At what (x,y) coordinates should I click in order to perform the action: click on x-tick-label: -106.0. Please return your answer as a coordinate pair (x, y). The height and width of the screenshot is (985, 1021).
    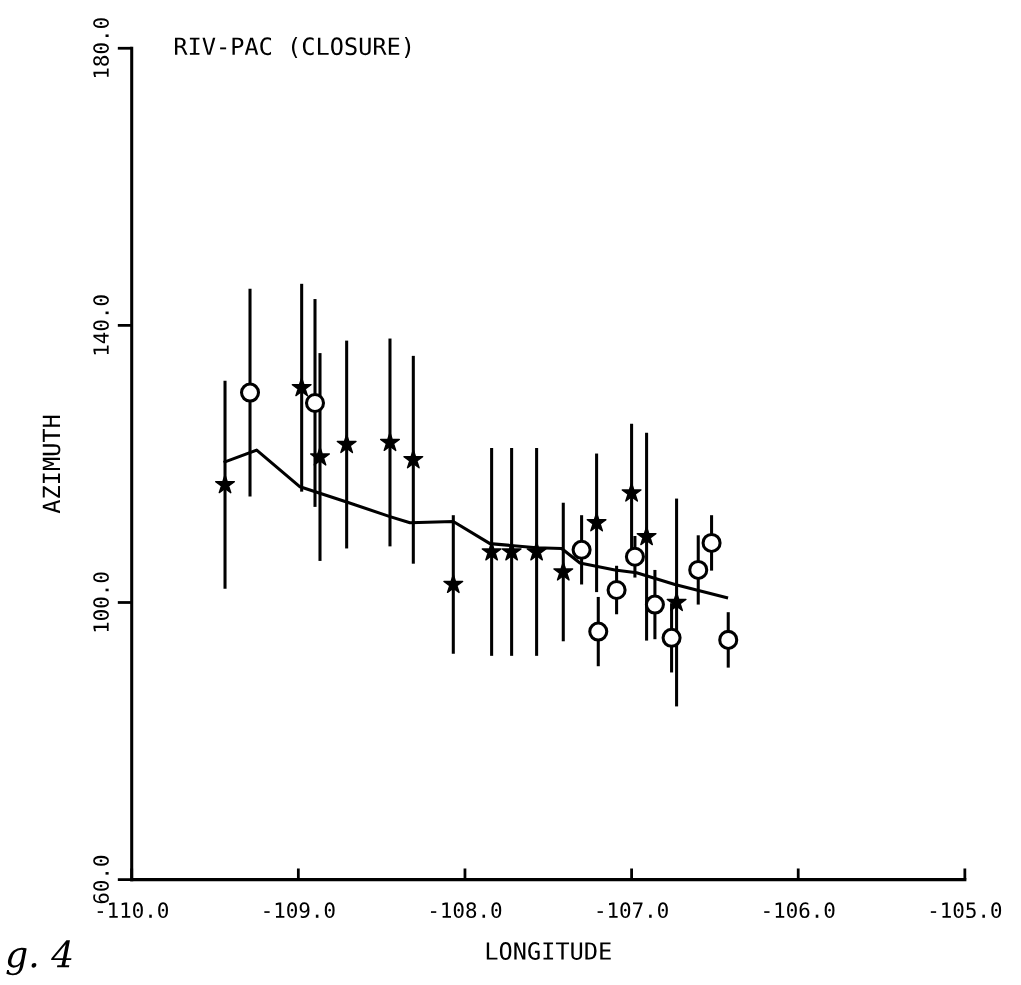
    Looking at the image, I should click on (799, 910).